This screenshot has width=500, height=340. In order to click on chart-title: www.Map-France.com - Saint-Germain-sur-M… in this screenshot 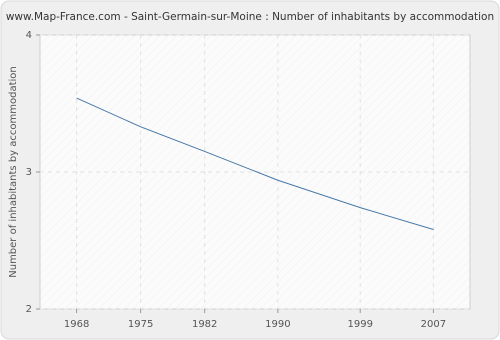, I will do `click(250, 17)`.